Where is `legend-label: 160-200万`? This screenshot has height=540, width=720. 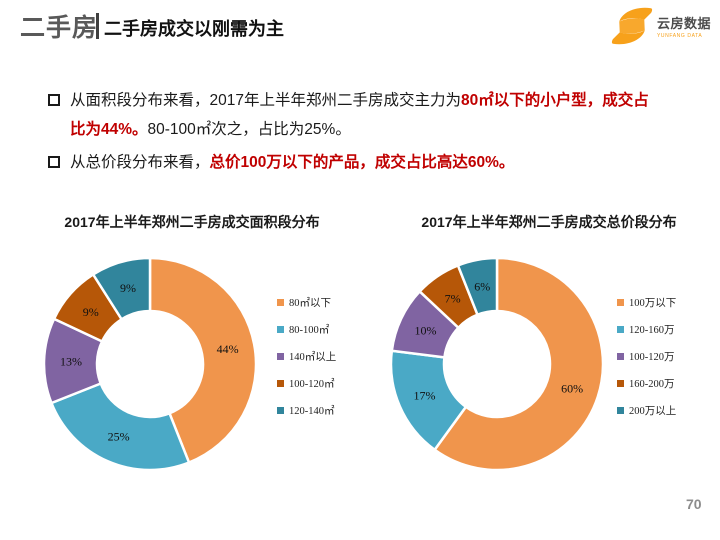
legend-label: 160-200万 is located at coordinates (652, 384).